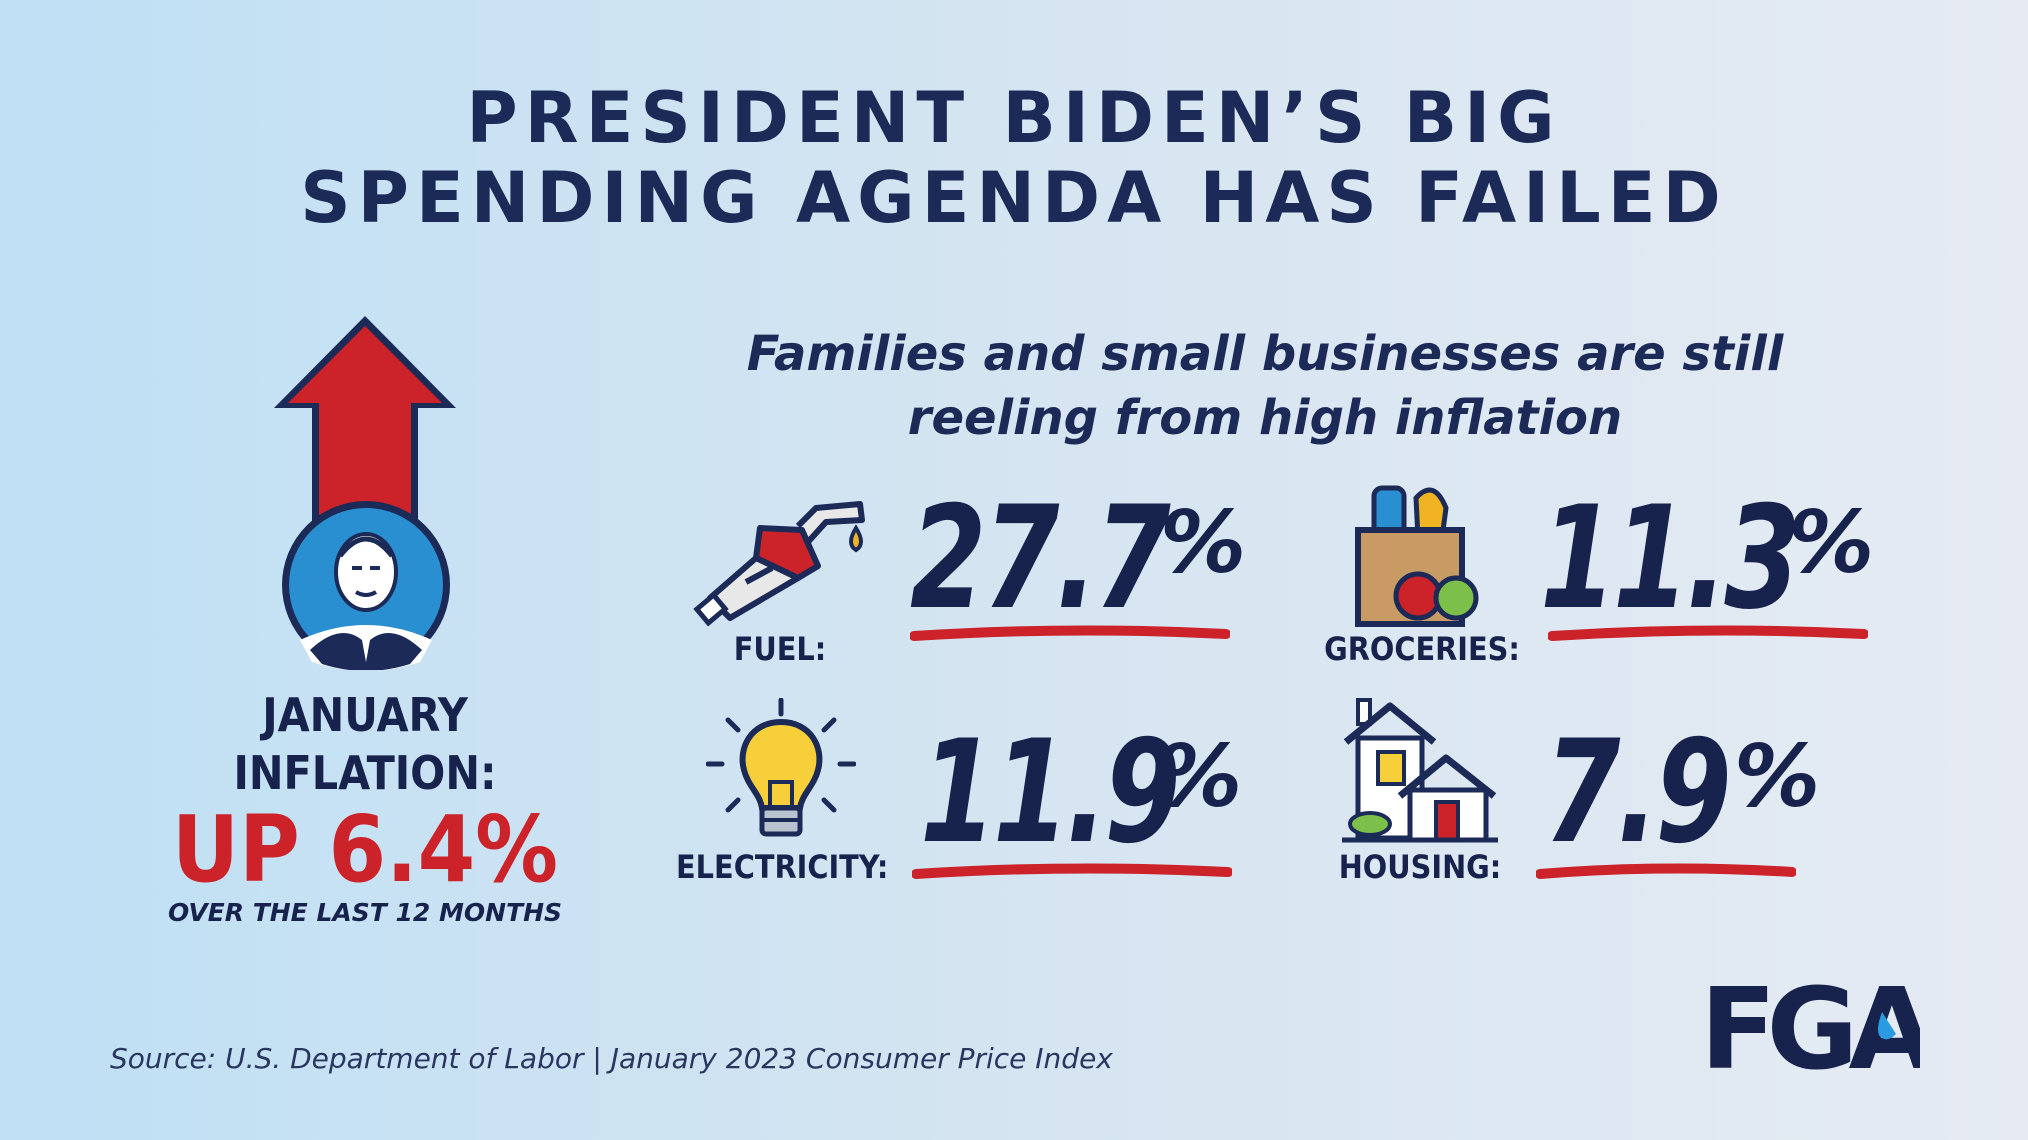 Image resolution: width=2028 pixels, height=1140 pixels. Describe the element at coordinates (1072, 871) in the screenshot. I see `electricity-underline` at that location.